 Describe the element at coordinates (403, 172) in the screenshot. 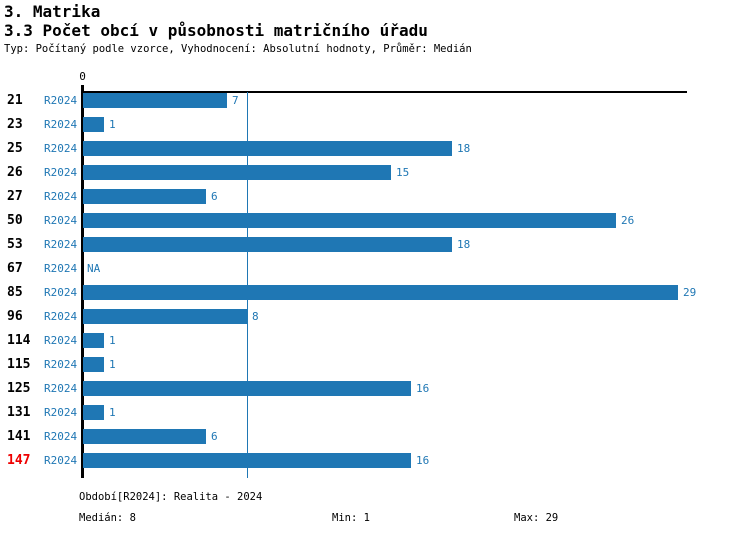

I see `bar-value-label: 15` at that location.